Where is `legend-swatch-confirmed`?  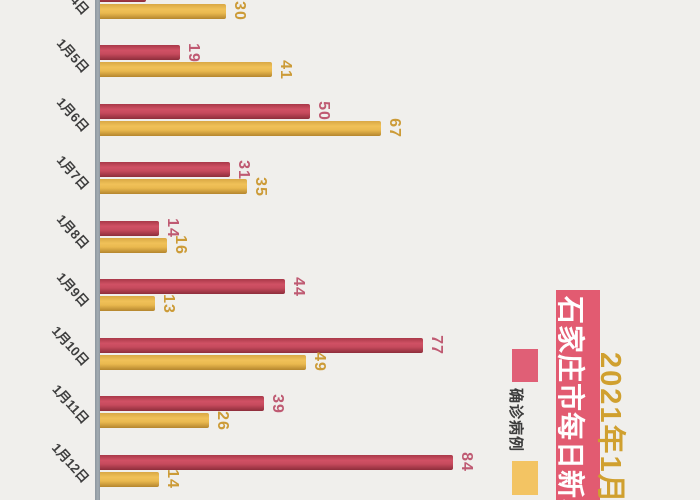
legend-swatch-confirmed is located at coordinates (525, 365).